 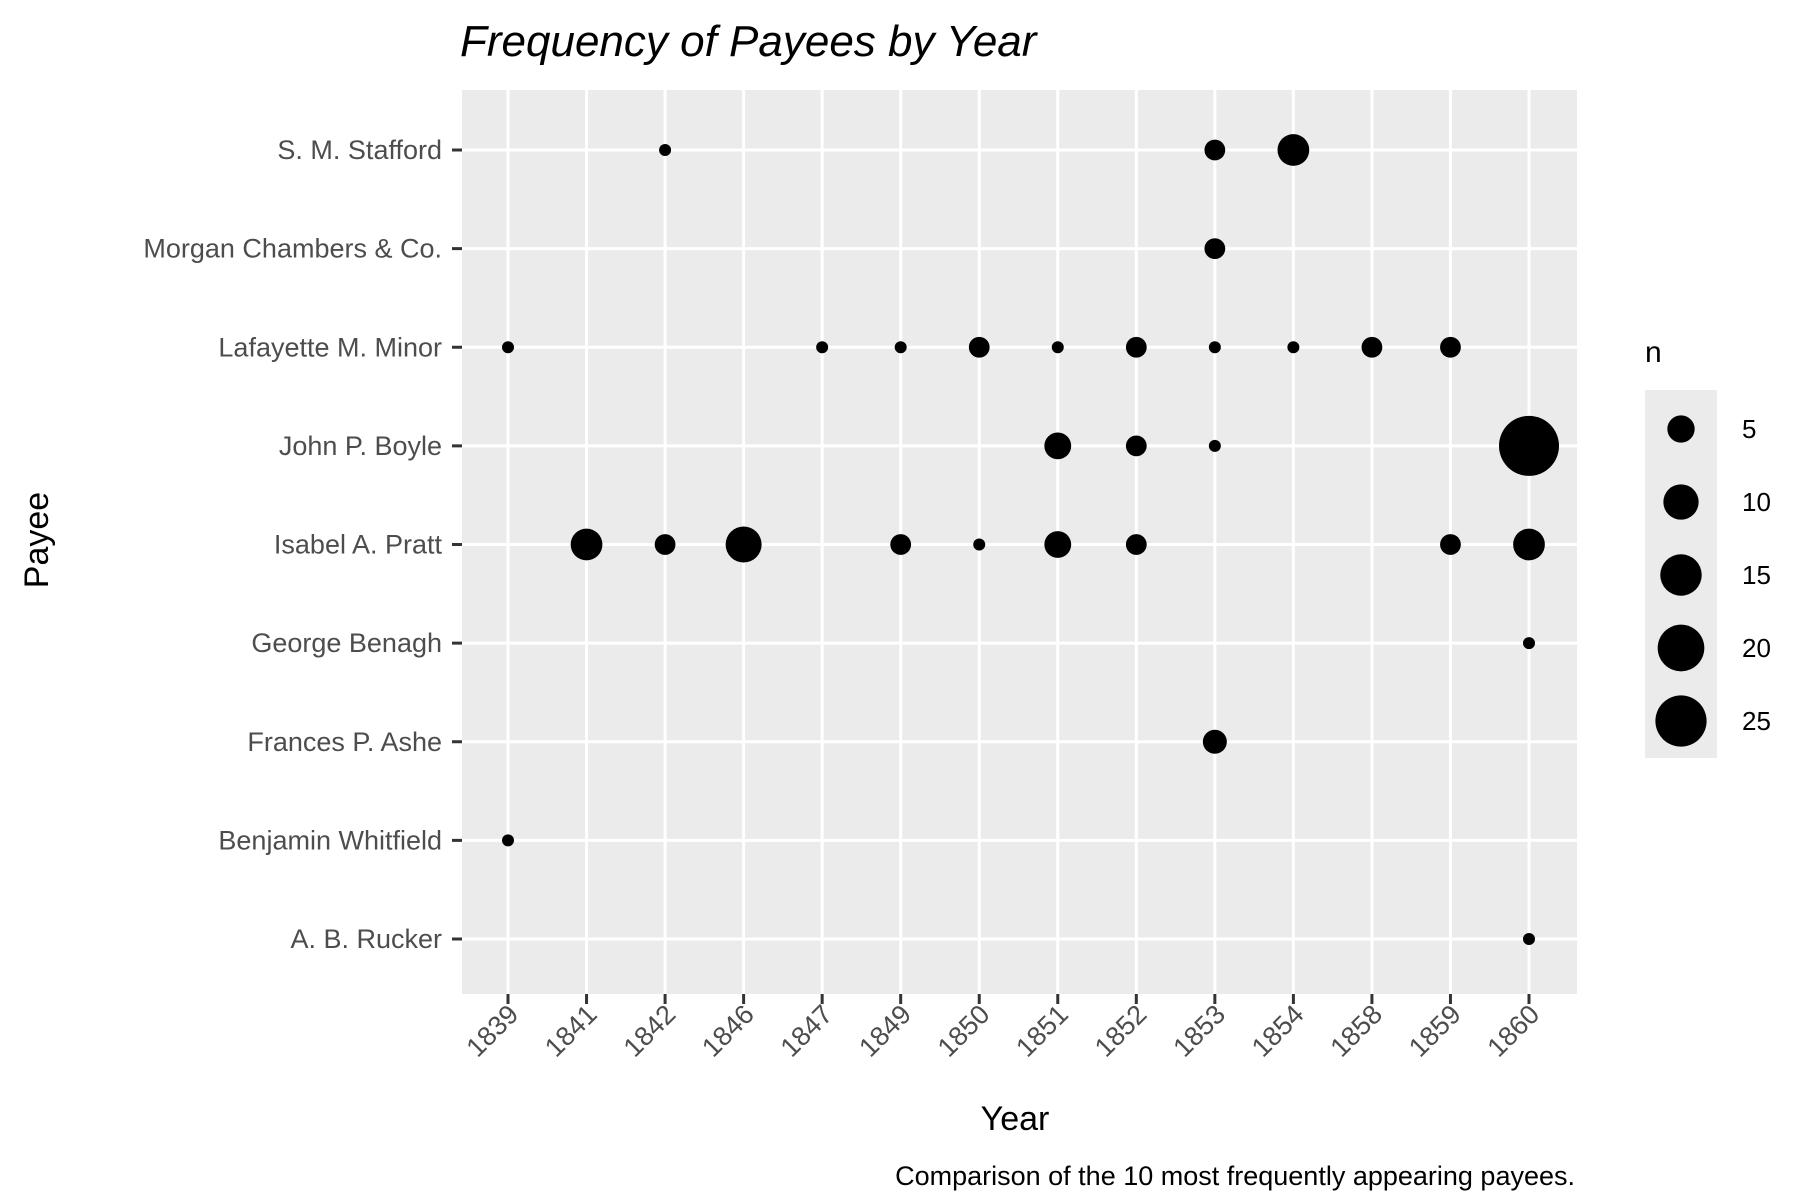 I want to click on y-tick-label: S. M. Stafford, so click(x=359, y=150).